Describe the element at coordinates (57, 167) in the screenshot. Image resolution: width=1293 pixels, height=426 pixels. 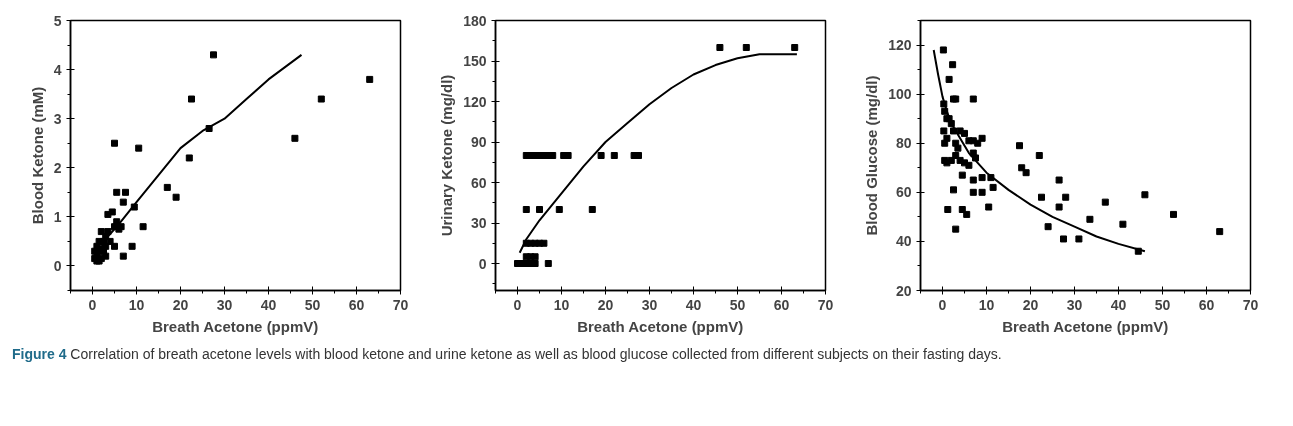
I see `y-tick-label: 2` at that location.